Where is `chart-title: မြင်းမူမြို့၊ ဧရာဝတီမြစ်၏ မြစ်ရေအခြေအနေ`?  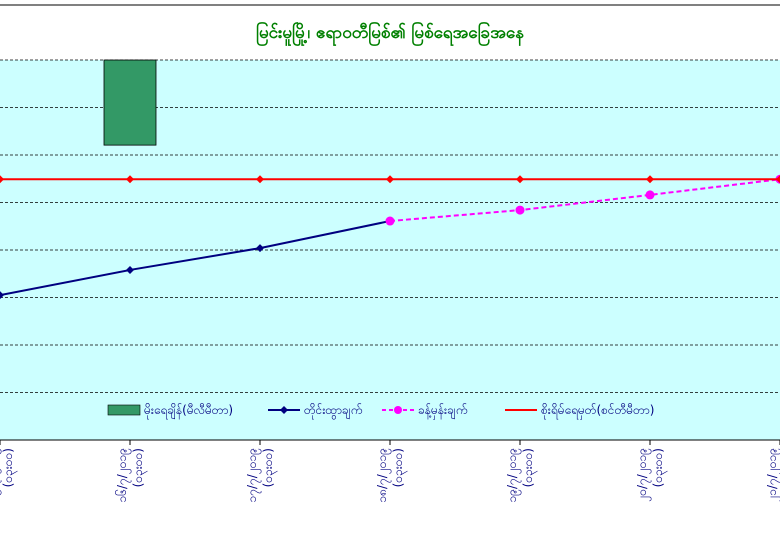 chart-title: မြင်းမူမြို့၊ ဧရာဝတီမြစ်၏ မြစ်ရေအခြေအနေ is located at coordinates (390, 33).